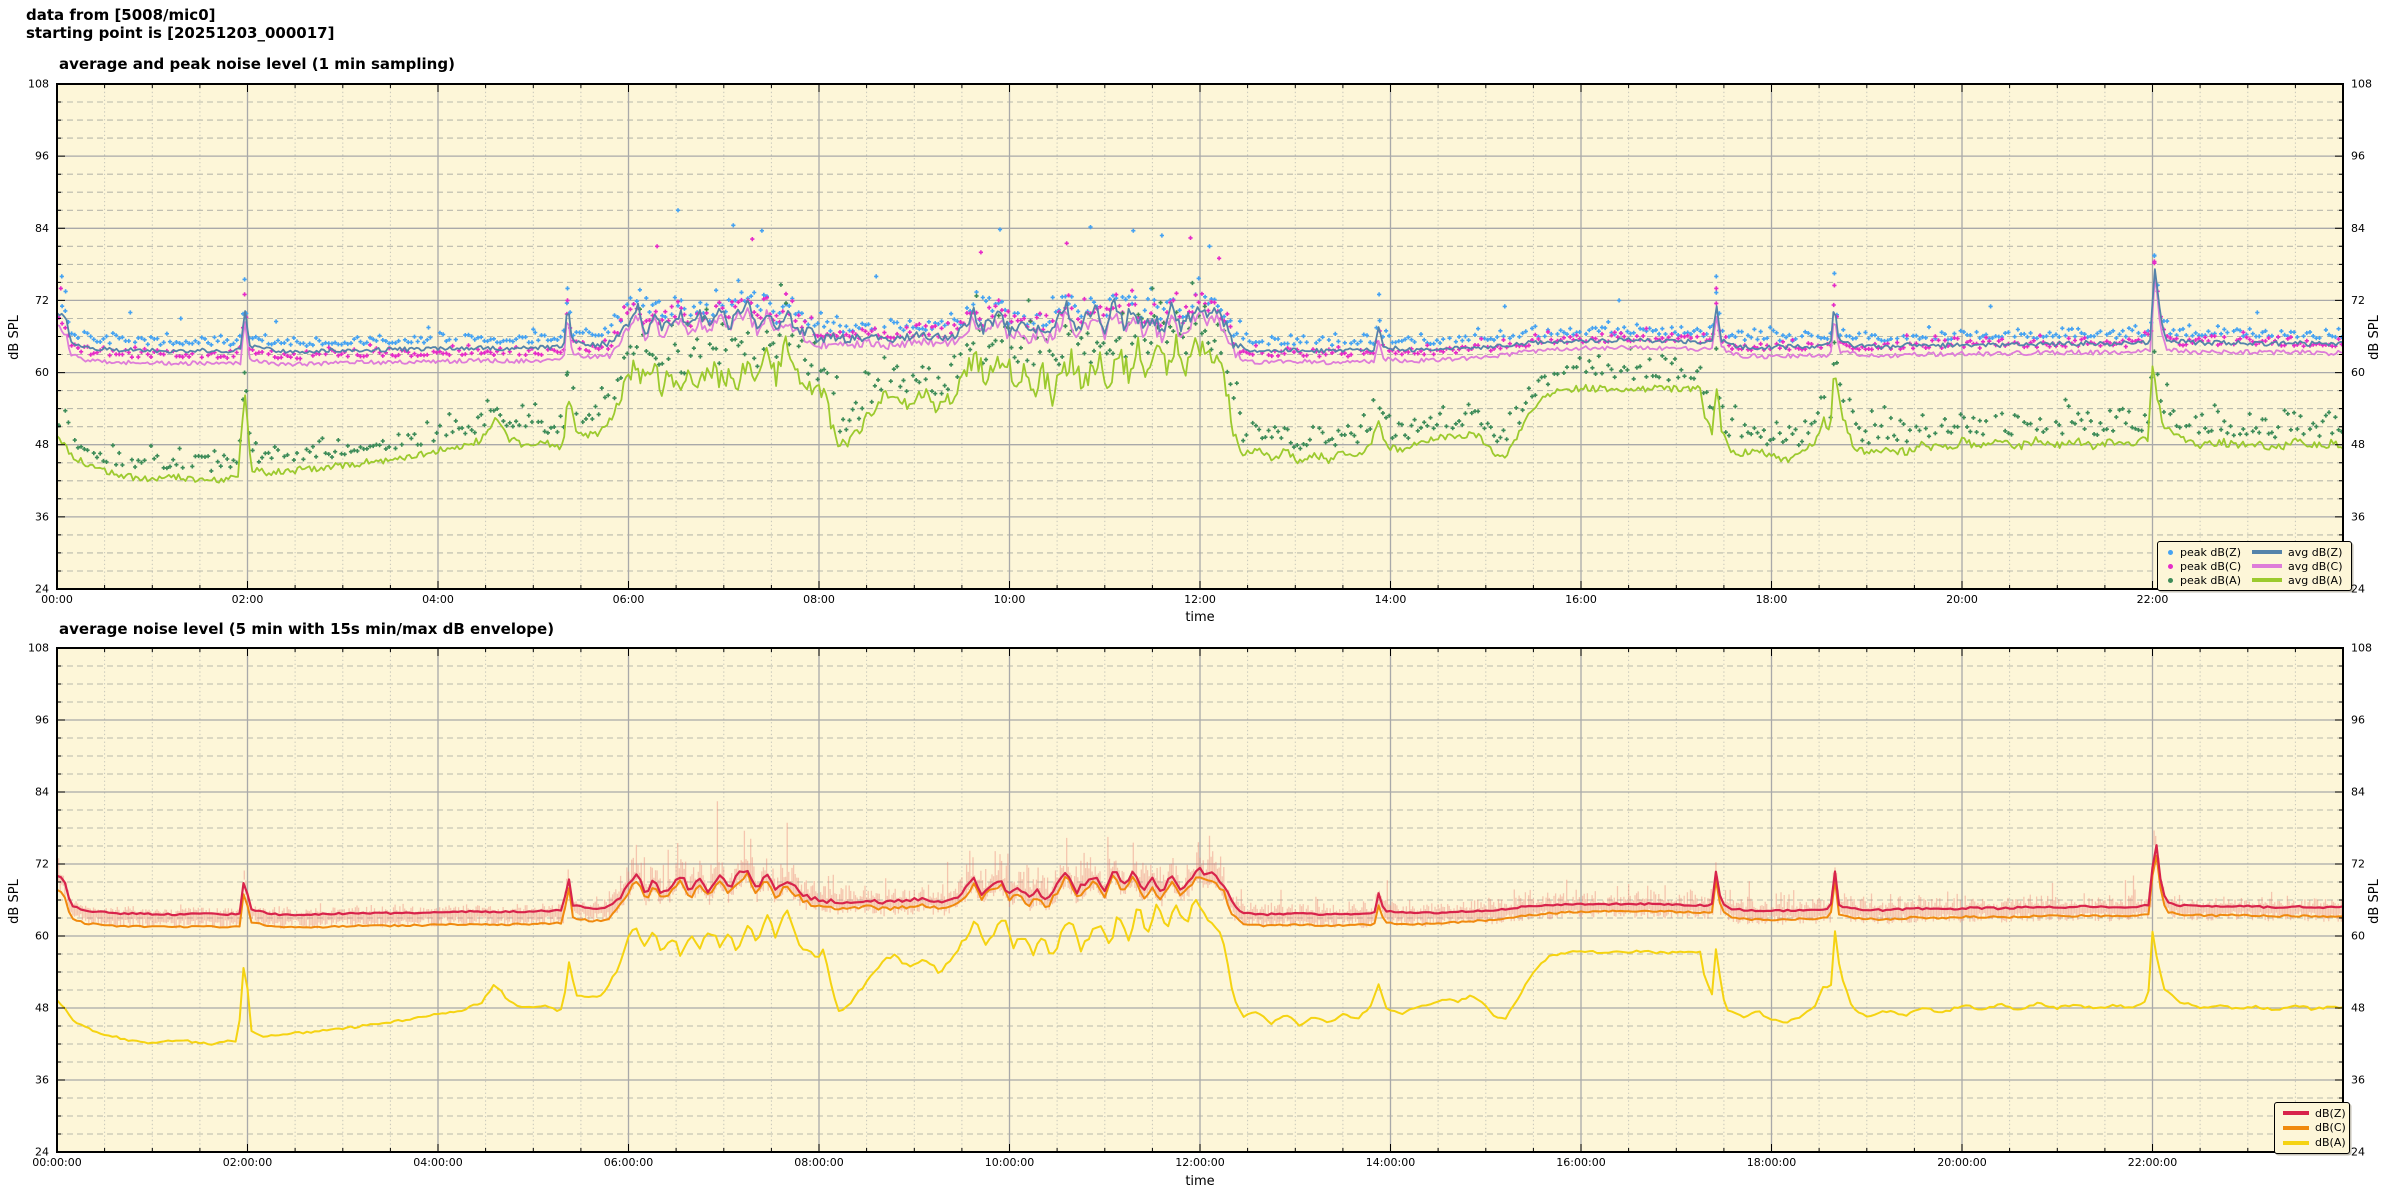 This screenshot has width=2400, height=1200. I want to click on svg-text: 22:00, so click(2153, 599).